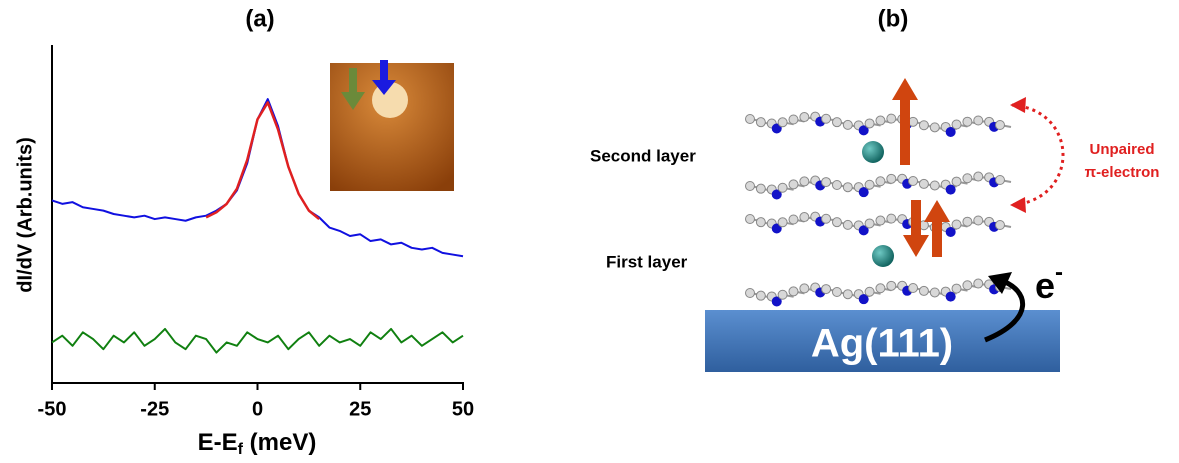 The image size is (1179, 463). Describe the element at coordinates (1122, 172) in the screenshot. I see `pi-electron-label: π-electron` at that location.